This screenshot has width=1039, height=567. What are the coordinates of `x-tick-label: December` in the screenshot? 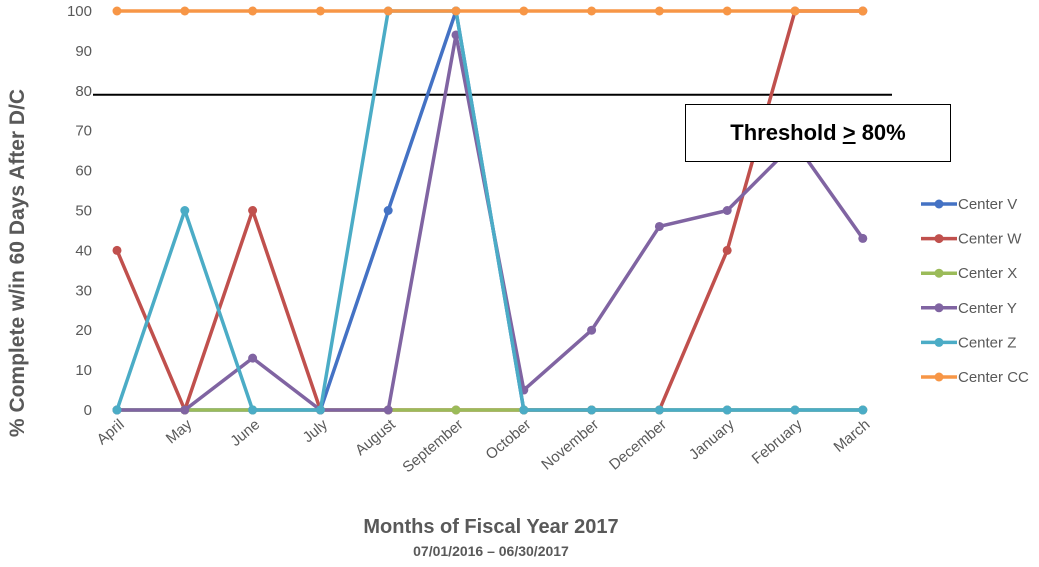 It's located at (638, 445).